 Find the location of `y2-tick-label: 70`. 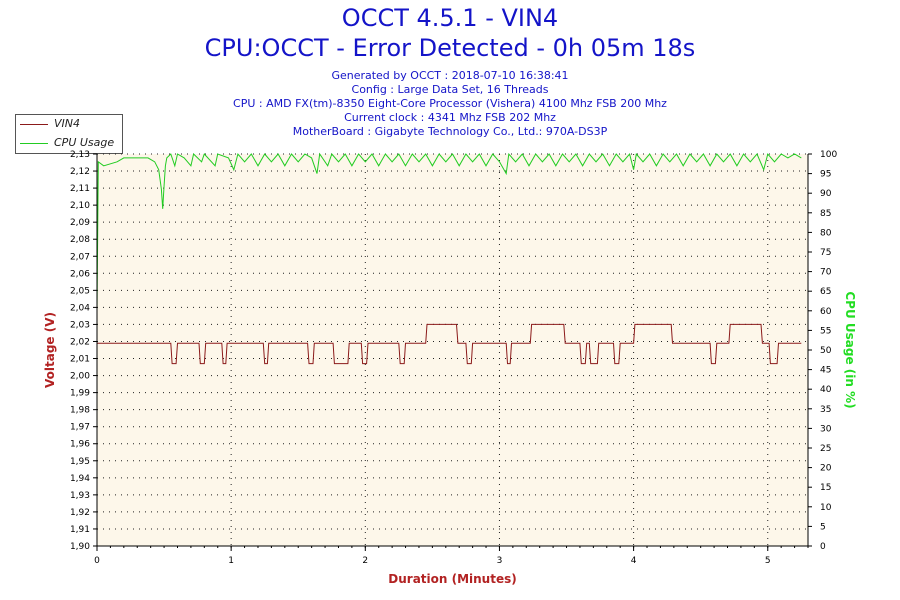

y2-tick-label: 70 is located at coordinates (826, 273).